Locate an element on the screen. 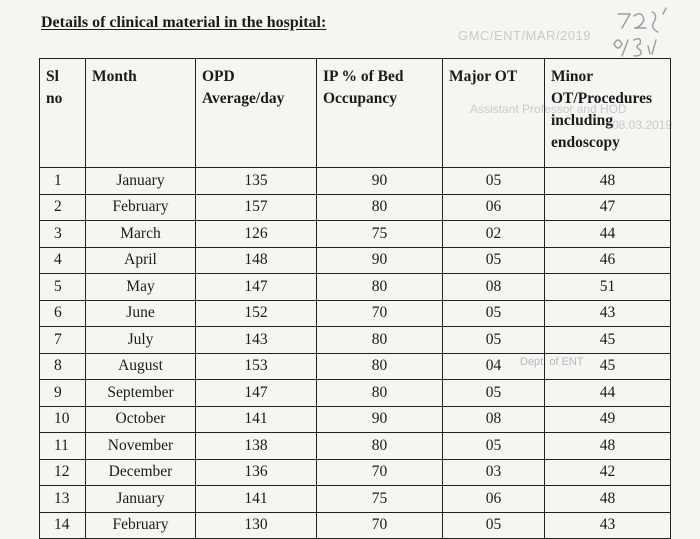 This screenshot has height=539, width=700. cell-minor: 49 is located at coordinates (607, 419).